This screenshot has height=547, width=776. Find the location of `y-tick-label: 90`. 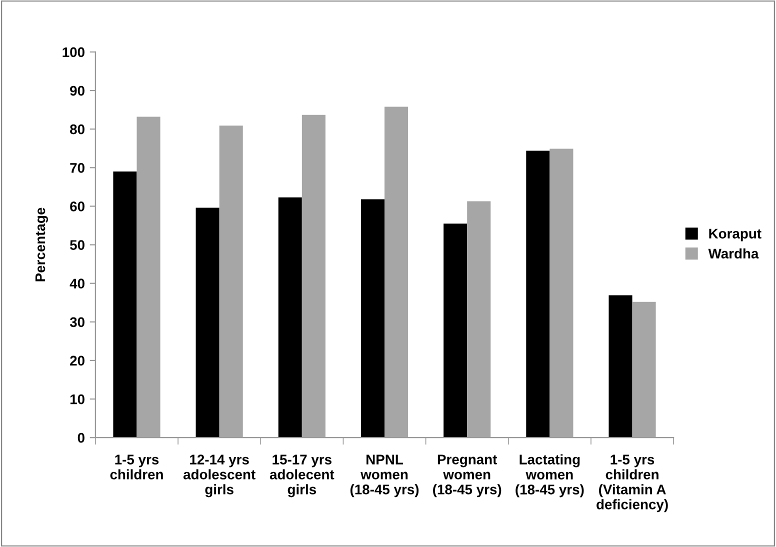

y-tick-label: 90 is located at coordinates (77, 91).